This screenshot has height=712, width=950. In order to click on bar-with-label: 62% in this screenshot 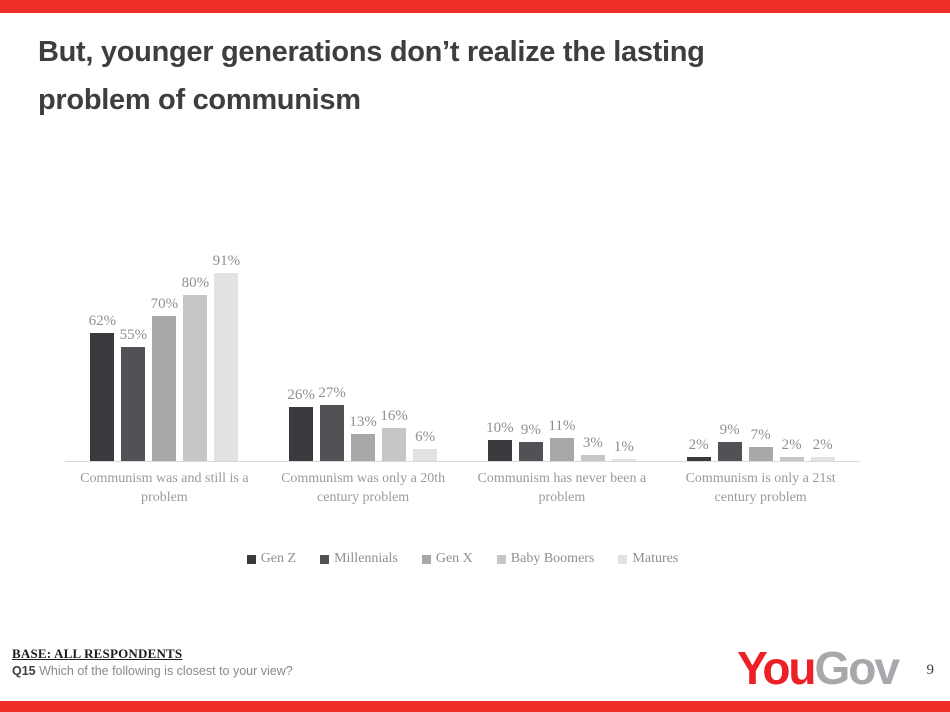, I will do `click(102, 387)`.